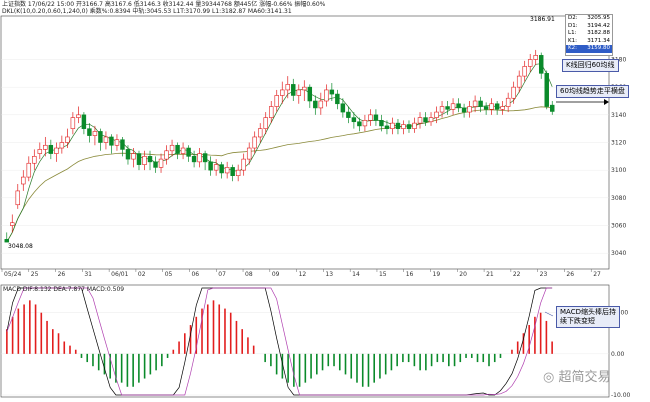 This screenshot has height=402, width=650. Describe the element at coordinates (606, 102) in the screenshot. I see `arrow-head` at that location.